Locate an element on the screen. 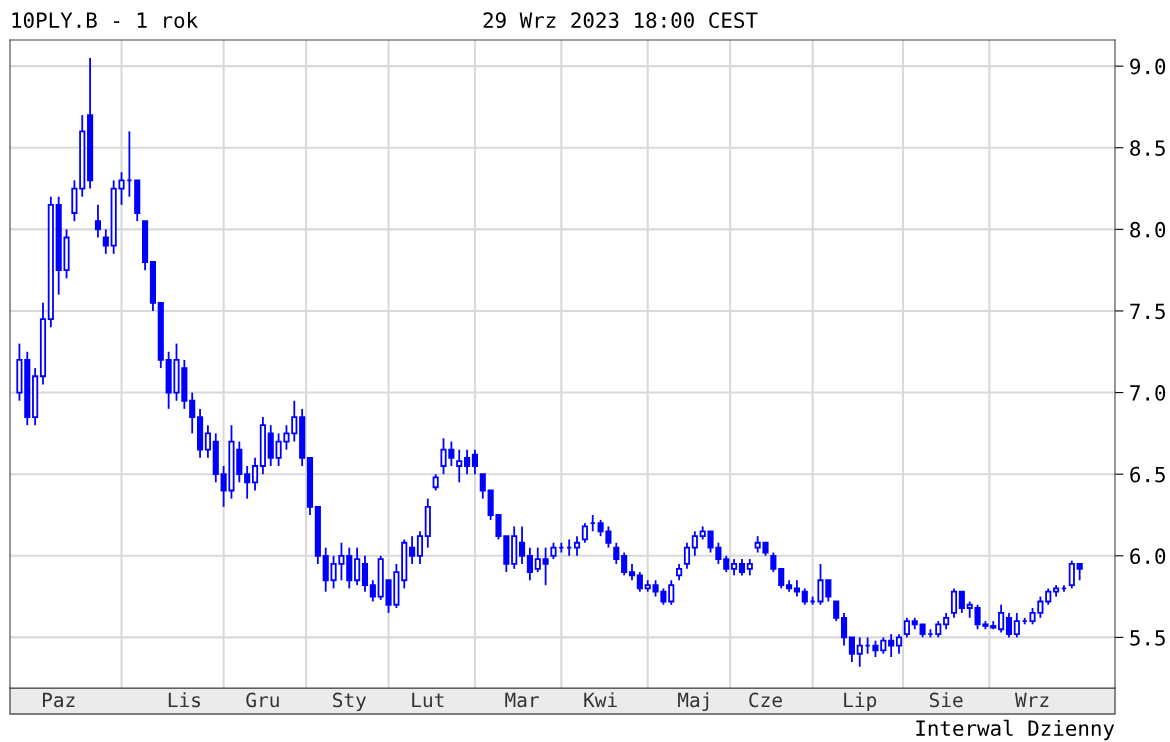  y-tick-label: 7.5 is located at coordinates (1147, 311).